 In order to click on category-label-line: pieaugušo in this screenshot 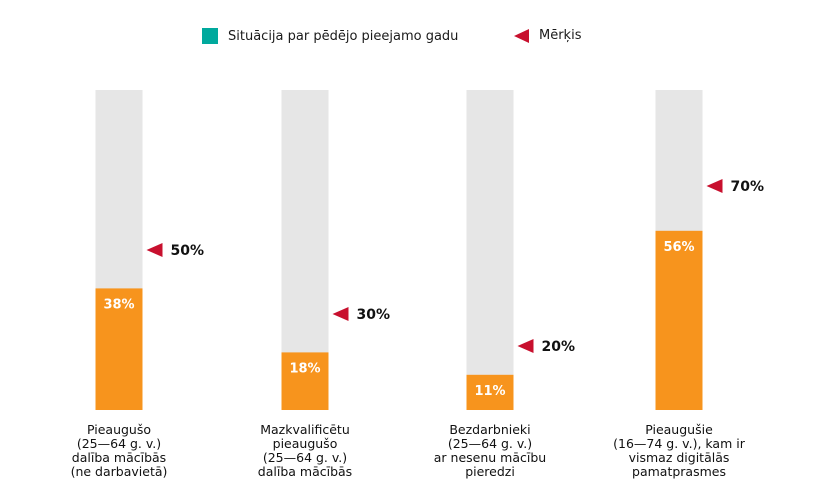, I will do `click(305, 443)`.